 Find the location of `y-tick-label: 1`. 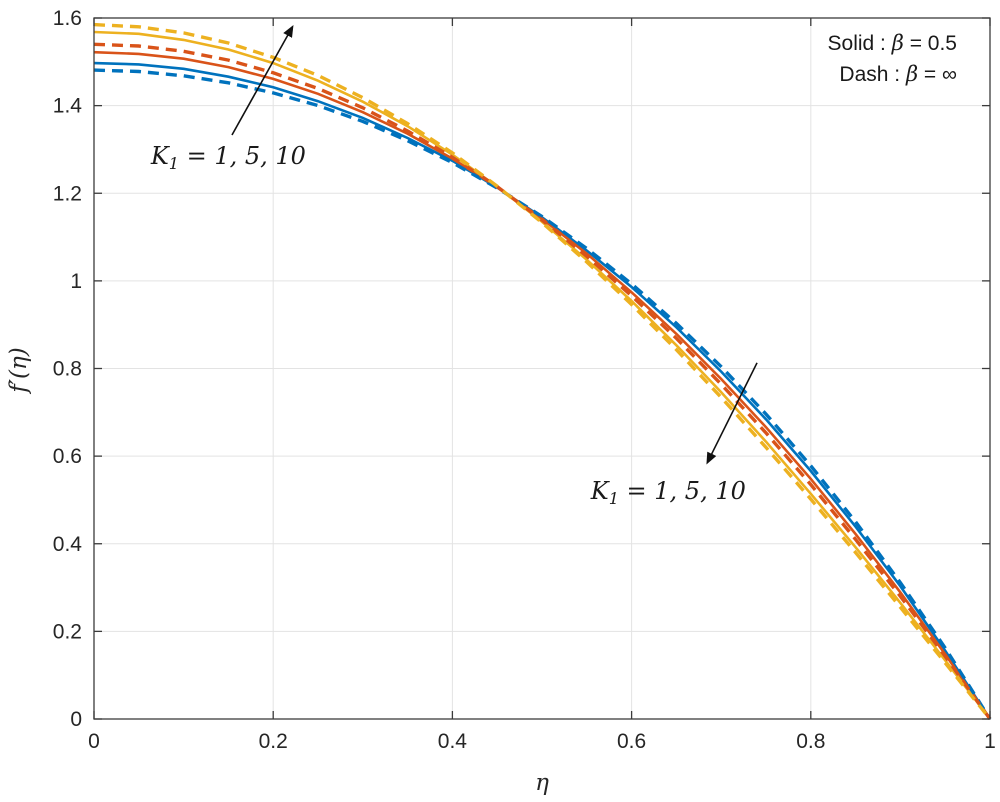

y-tick-label: 1 is located at coordinates (76, 281).